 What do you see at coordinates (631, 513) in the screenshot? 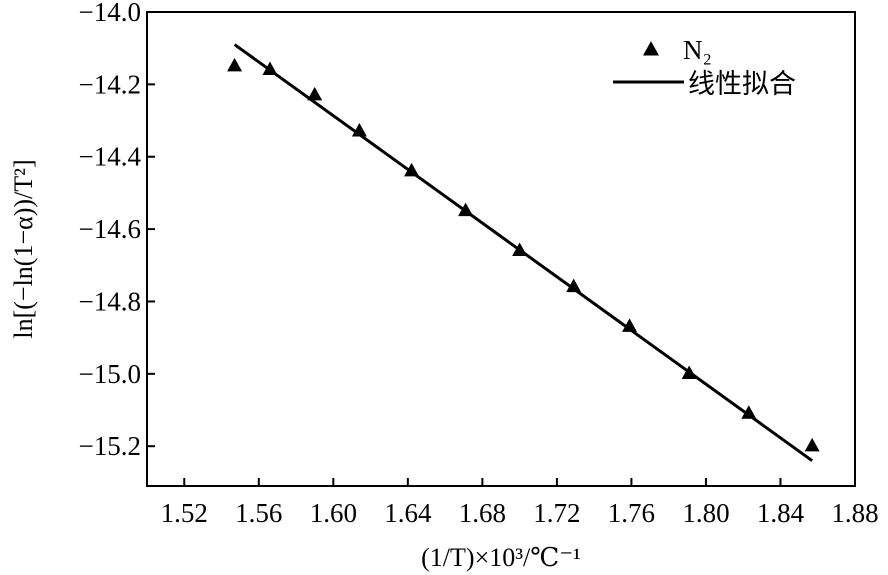
I see `x-tick-label: 1.76` at bounding box center [631, 513].